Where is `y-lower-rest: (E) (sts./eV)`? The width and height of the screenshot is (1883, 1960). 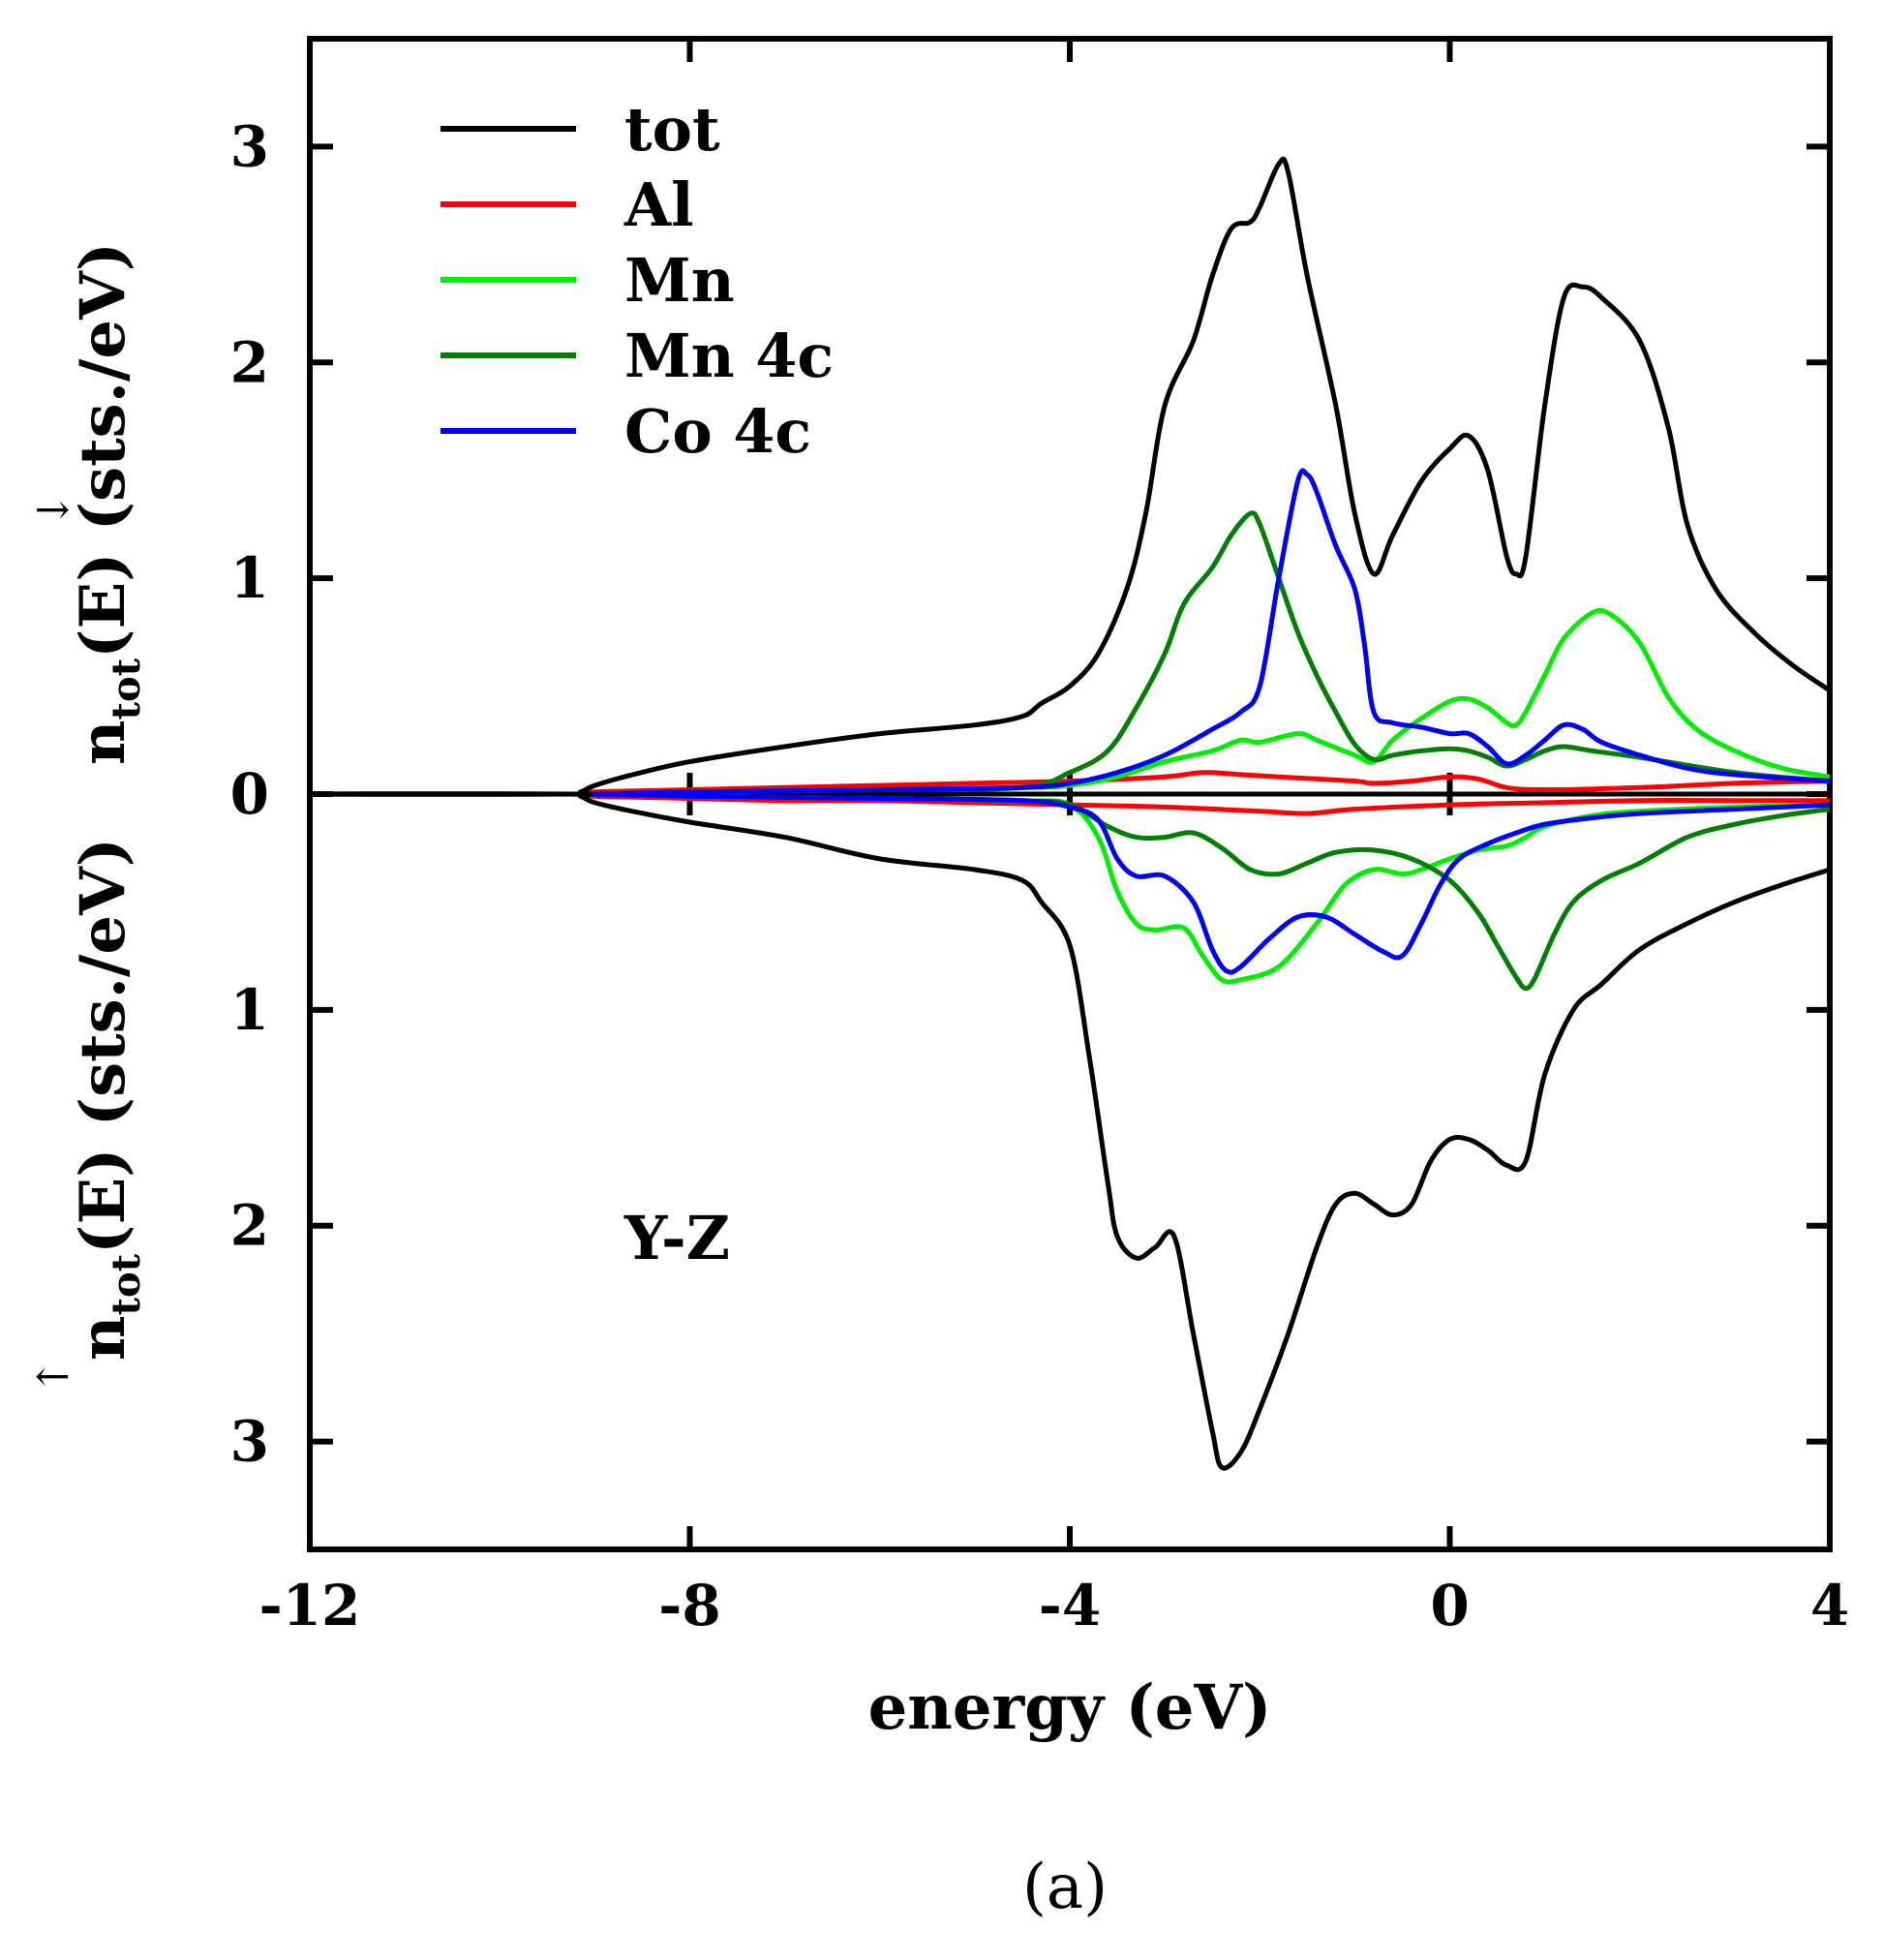
y-lower-rest: (E) (sts./eV) is located at coordinates (103, 1046).